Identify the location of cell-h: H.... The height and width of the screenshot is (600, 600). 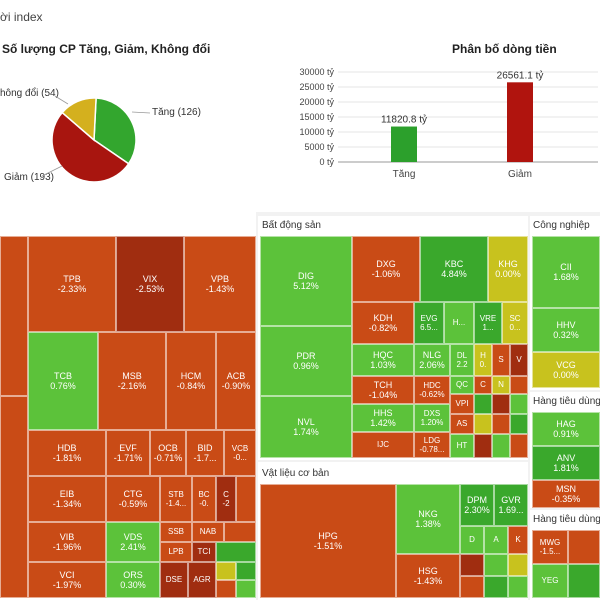
(459, 323).